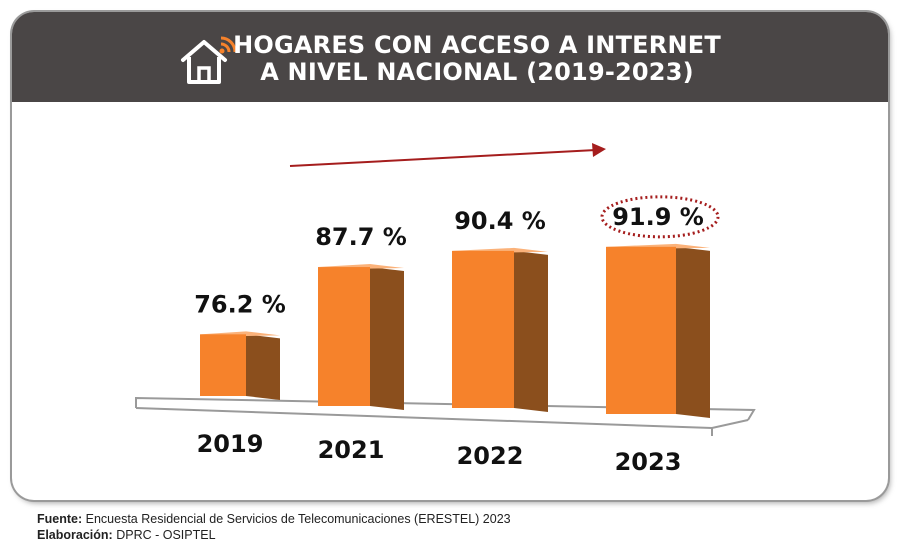  I want to click on bar-2023, so click(641, 330).